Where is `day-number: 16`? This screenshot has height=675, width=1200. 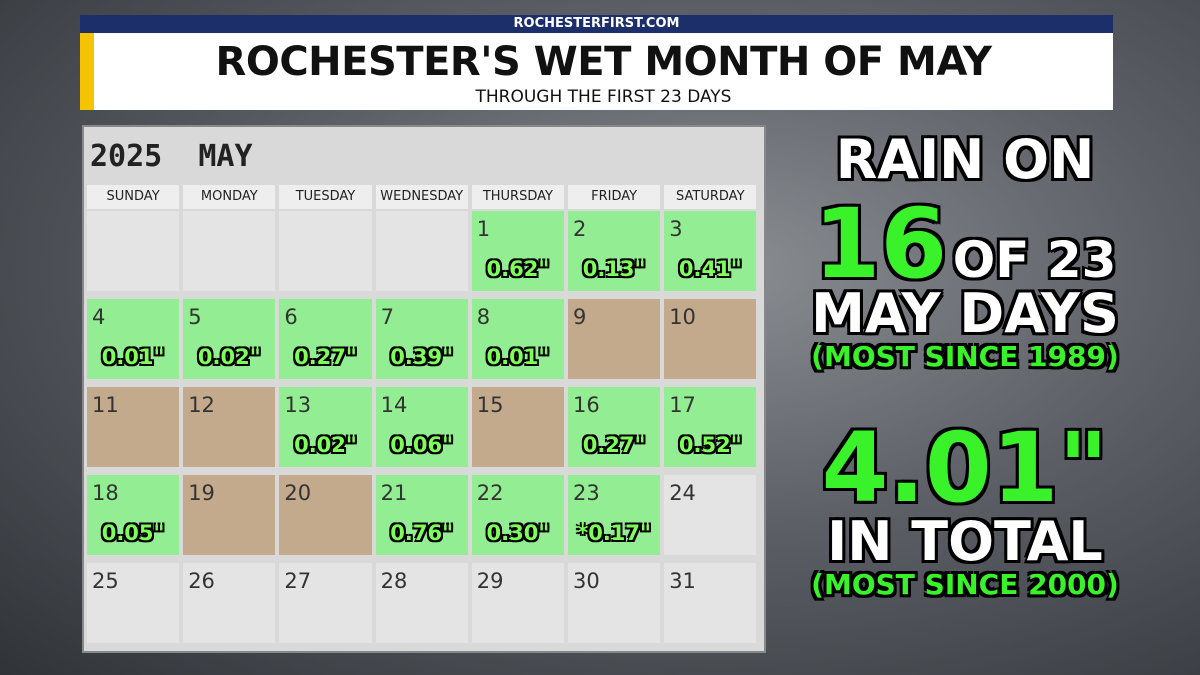
day-number: 16 is located at coordinates (586, 405).